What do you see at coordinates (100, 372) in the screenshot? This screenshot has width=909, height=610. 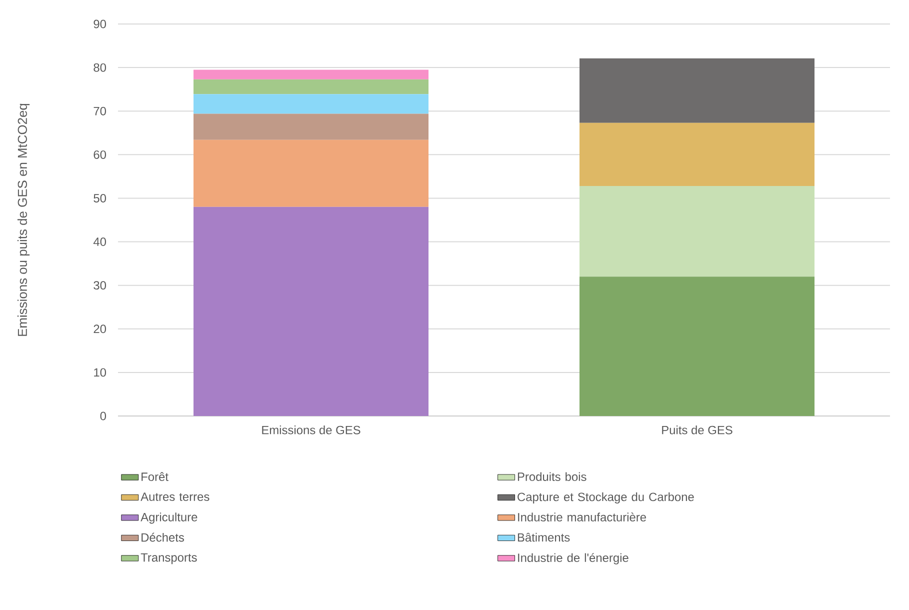 I see `y-tick-label: 10` at bounding box center [100, 372].